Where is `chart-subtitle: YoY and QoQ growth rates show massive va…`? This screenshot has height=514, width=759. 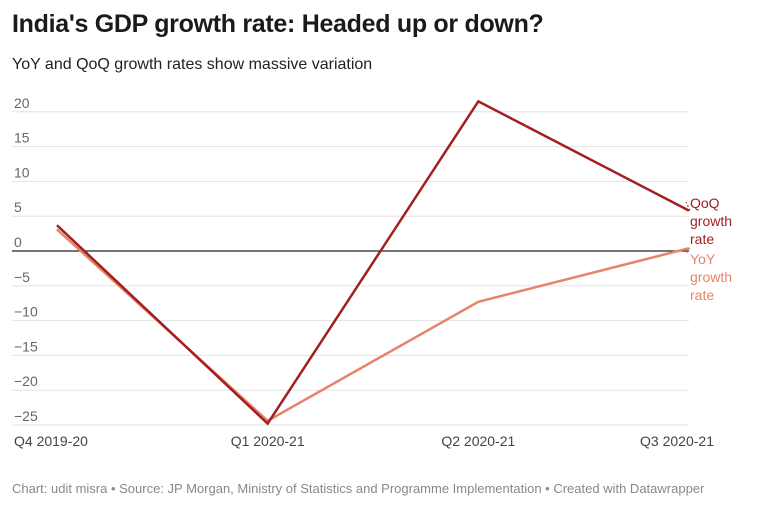 chart-subtitle: YoY and QoQ growth rates show massive va… is located at coordinates (192, 64).